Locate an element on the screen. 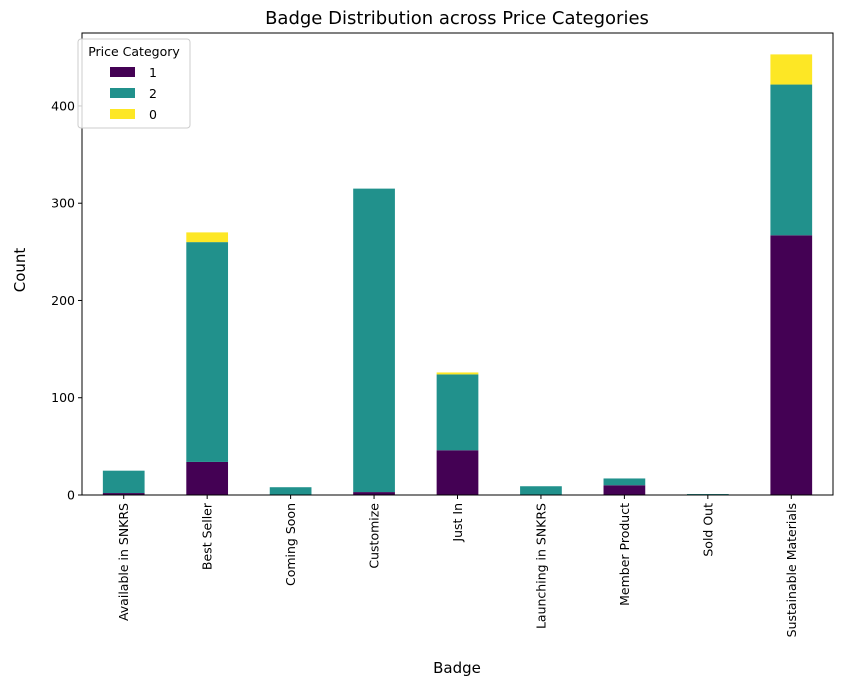 The image size is (854, 692). legend-label-0: 0 is located at coordinates (153, 114).